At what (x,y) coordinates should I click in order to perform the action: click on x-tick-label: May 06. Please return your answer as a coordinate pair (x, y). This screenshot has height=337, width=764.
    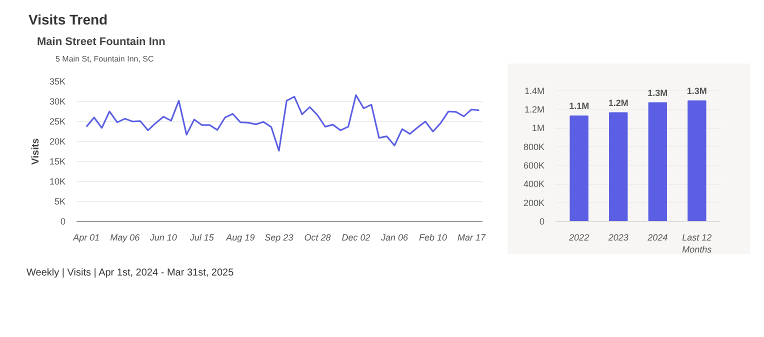
    Looking at the image, I should click on (125, 237).